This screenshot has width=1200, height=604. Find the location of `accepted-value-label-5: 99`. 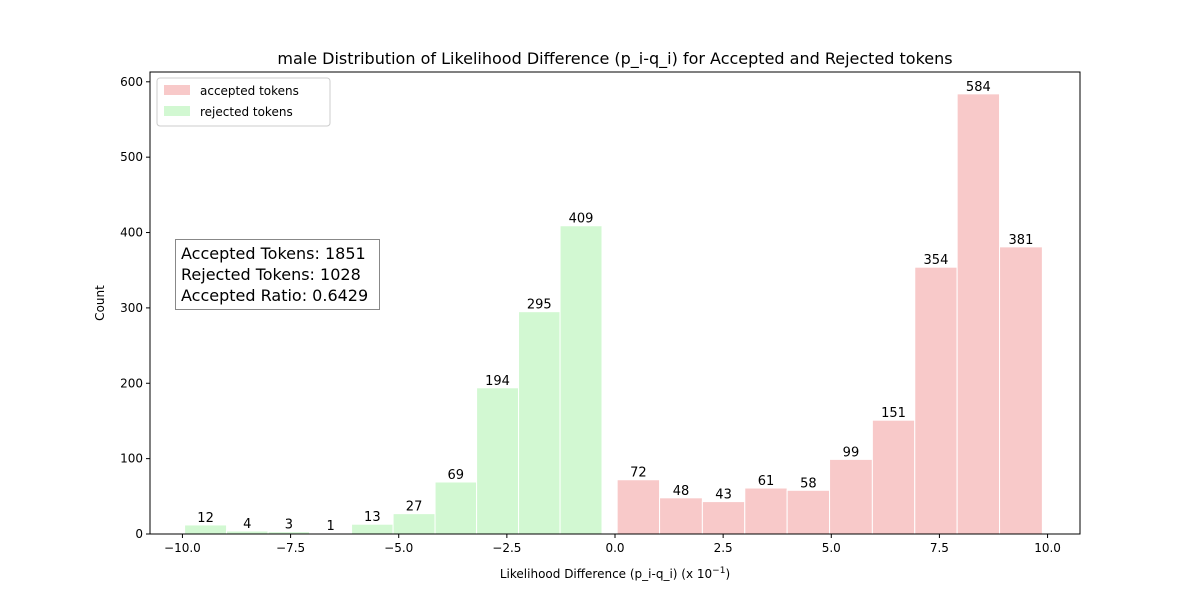

accepted-value-label-5: 99 is located at coordinates (851, 452).